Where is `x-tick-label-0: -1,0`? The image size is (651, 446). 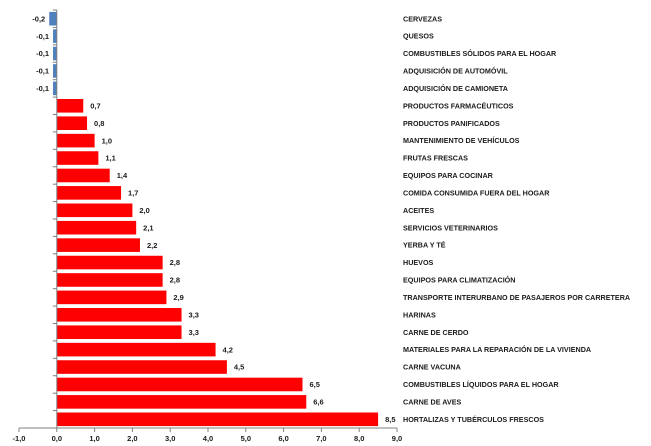 x-tick-label-0: -1,0 is located at coordinates (19, 438).